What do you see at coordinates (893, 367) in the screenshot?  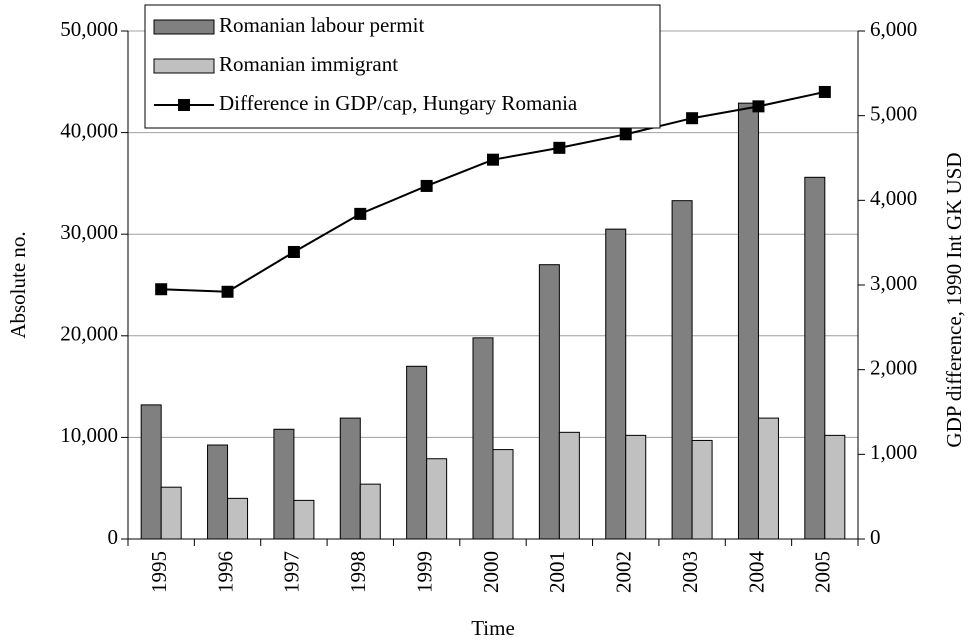 I see `y2-tick-label: 2,000` at bounding box center [893, 367].